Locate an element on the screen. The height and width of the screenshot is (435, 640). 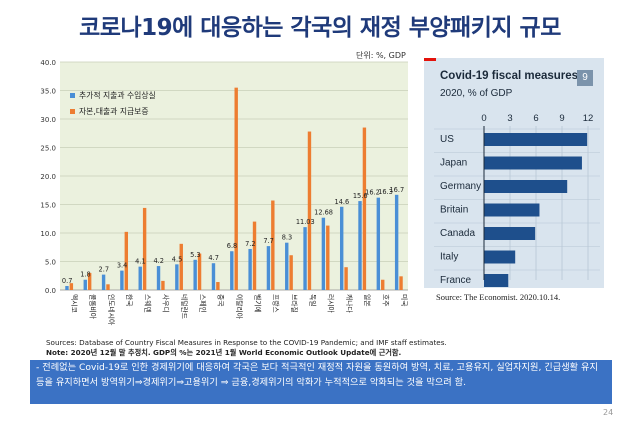
data-label: 4.5 is located at coordinates (177, 259).